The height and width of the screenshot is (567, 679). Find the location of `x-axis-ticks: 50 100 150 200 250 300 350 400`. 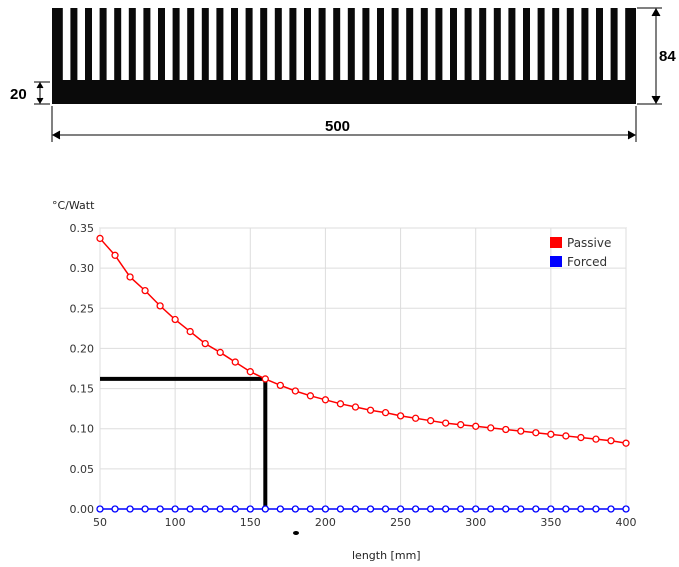

x-axis-ticks: 50 100 150 200 250 300 350 400 is located at coordinates (365, 522).